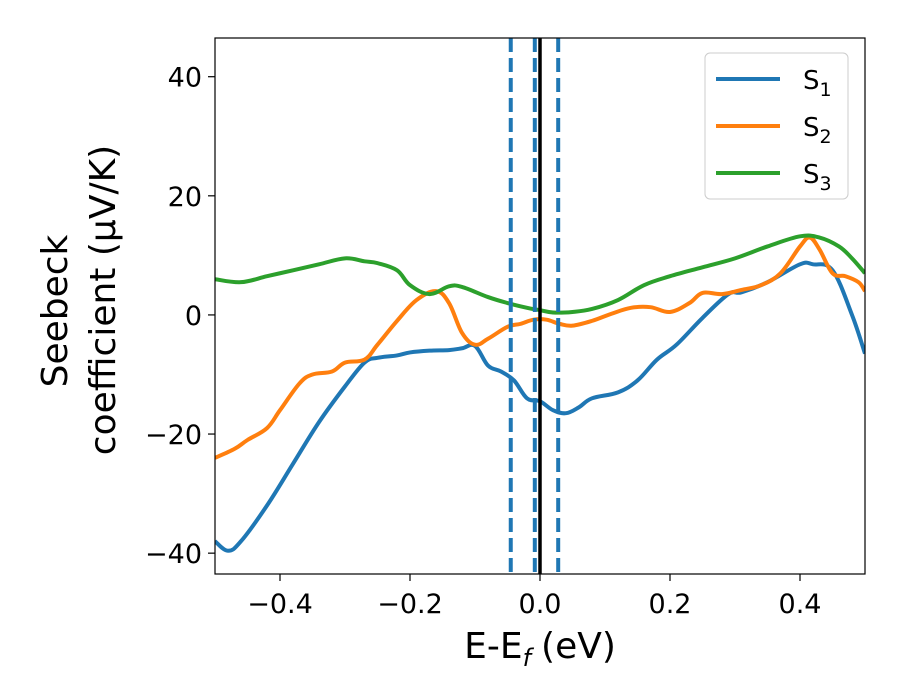 This screenshot has width=900, height=700. I want to click on y-tick-label: 40, so click(185, 78).